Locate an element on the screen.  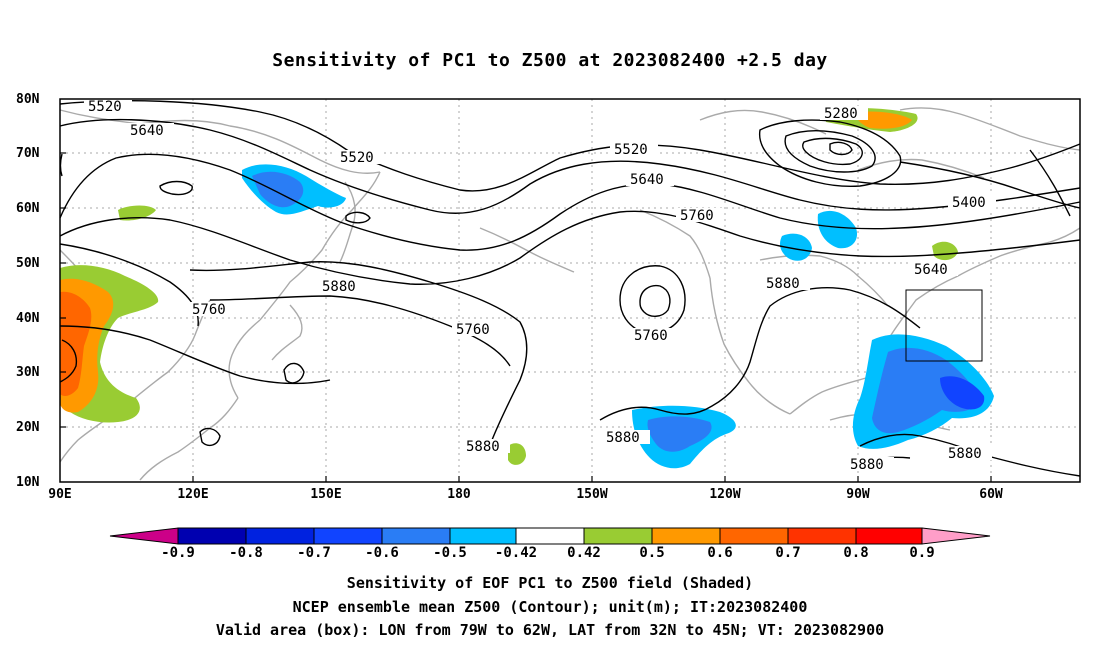
lat-label: 60N is located at coordinates (28, 208).